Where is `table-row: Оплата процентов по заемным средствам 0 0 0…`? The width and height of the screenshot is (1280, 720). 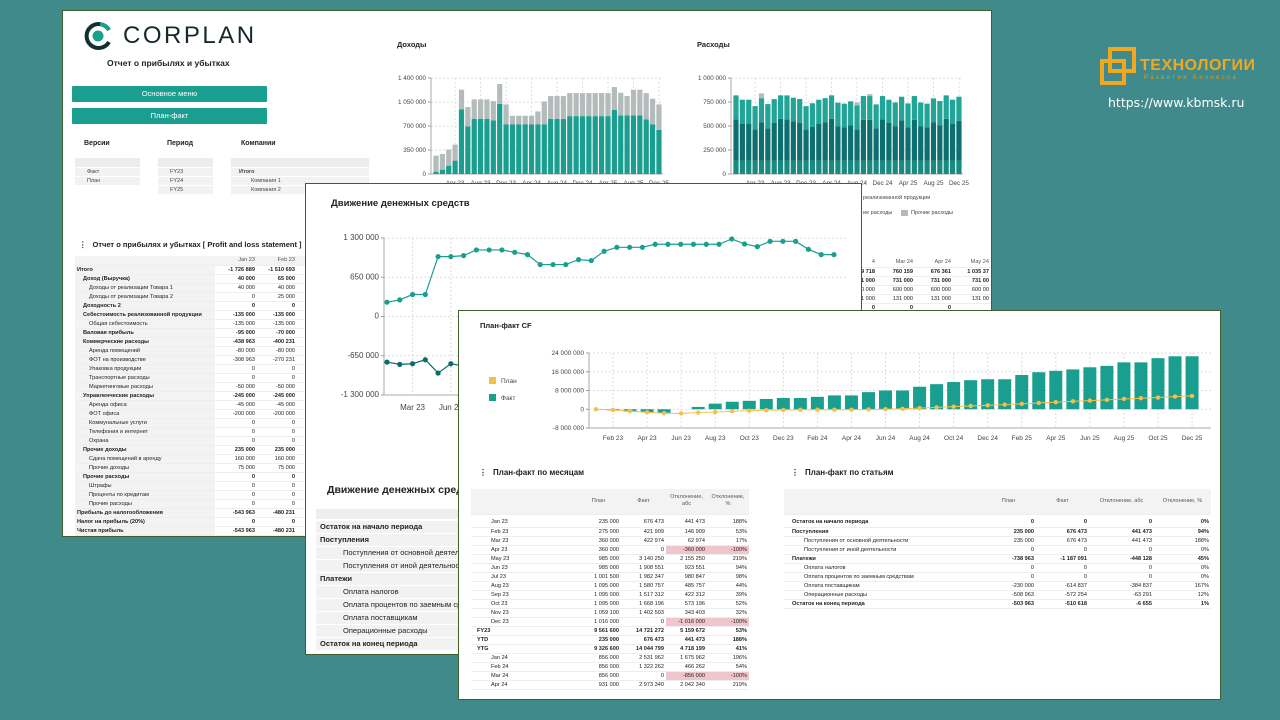
table-row: Оплата процентов по заемным средствам 0 0 0… is located at coordinates (997, 577).